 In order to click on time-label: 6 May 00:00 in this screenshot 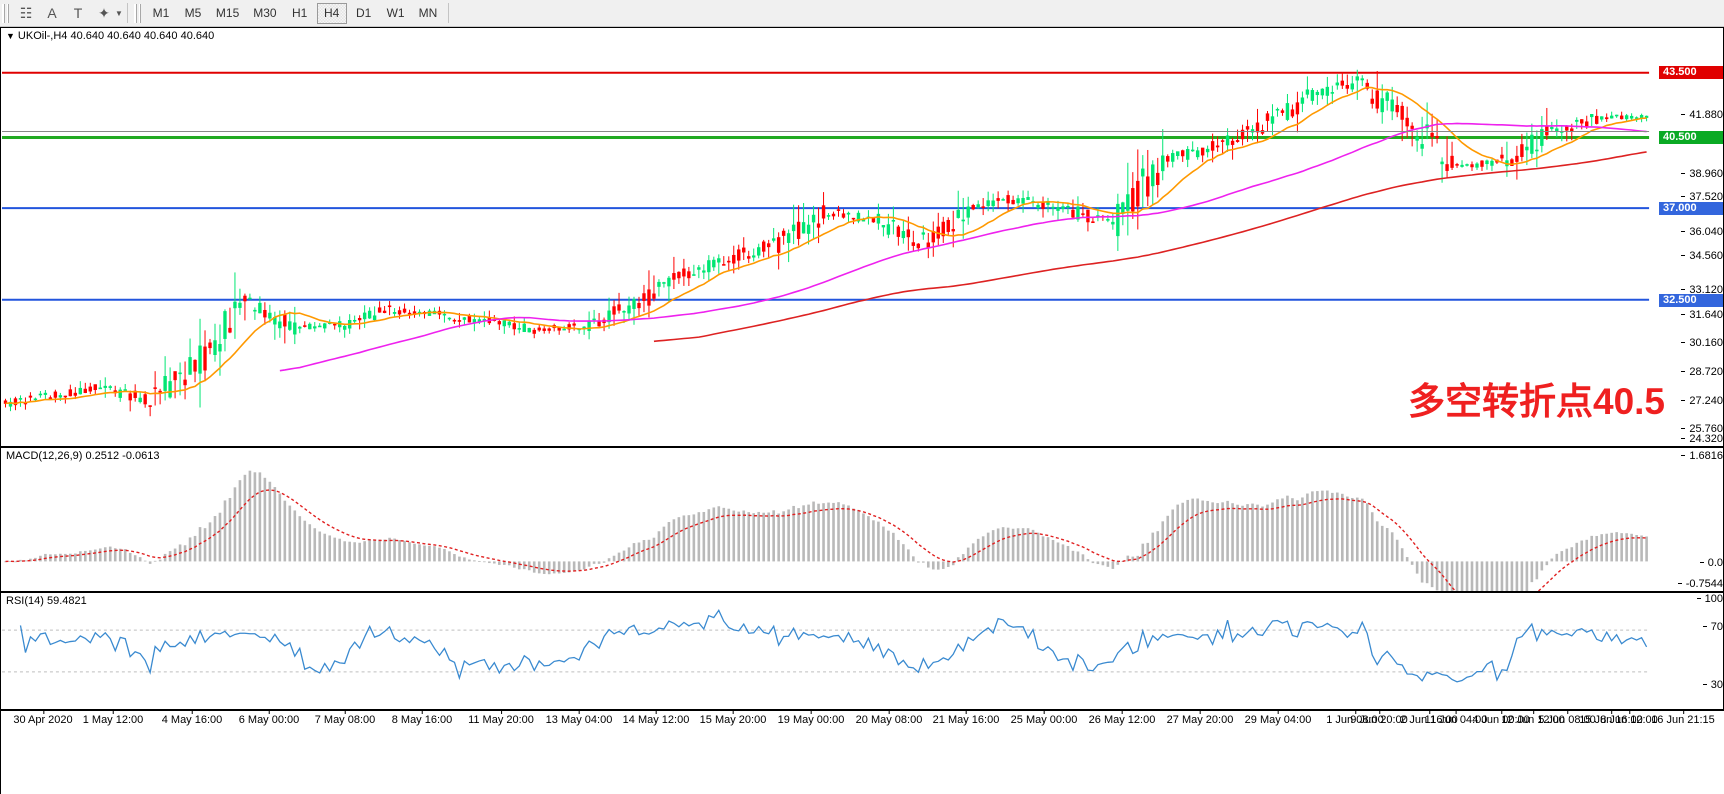, I will do `click(269, 718)`.